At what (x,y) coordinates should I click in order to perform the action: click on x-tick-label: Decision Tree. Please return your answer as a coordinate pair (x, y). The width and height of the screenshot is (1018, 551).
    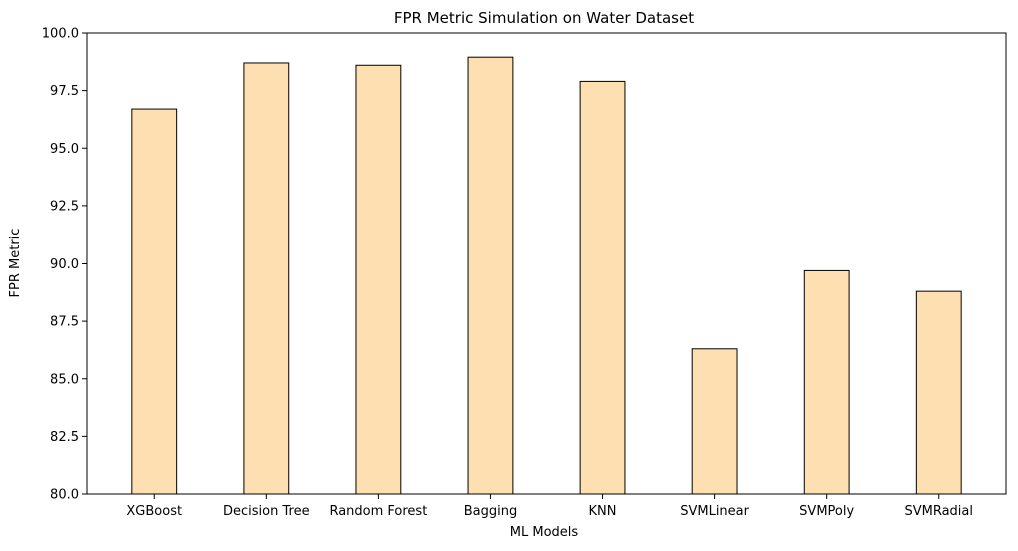
    Looking at the image, I should click on (266, 511).